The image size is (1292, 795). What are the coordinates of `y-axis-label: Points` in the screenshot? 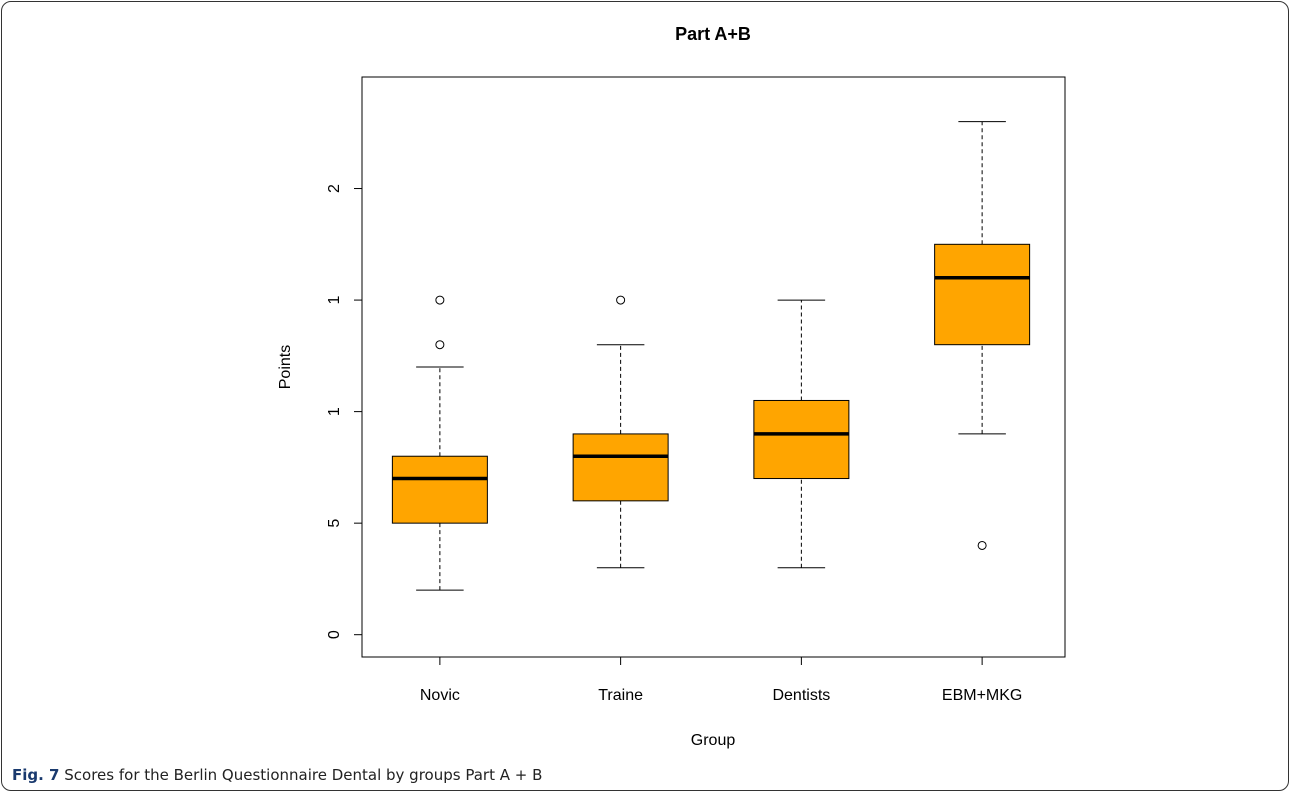 It's located at (285, 367).